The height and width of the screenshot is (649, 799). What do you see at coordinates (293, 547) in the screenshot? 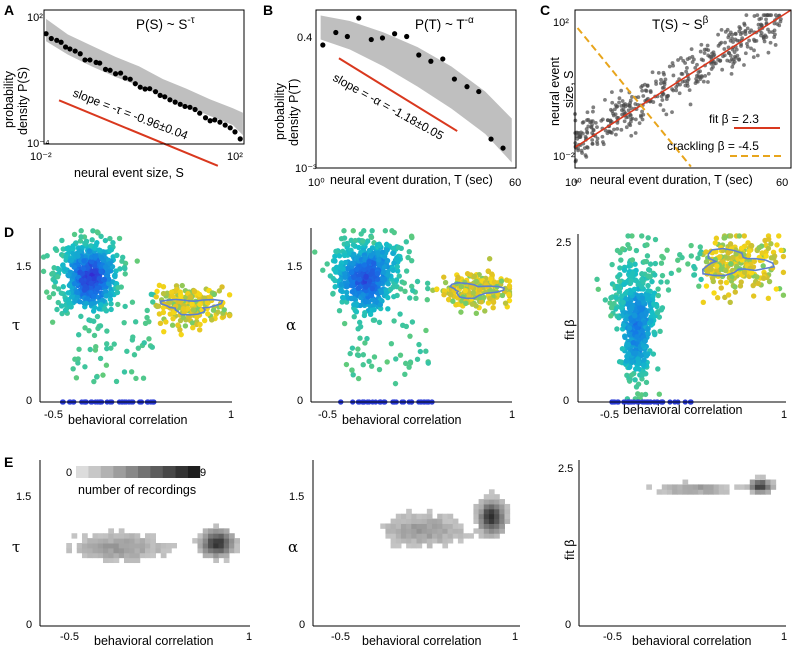
I see `panel-e2-ylabel: α` at bounding box center [293, 547].